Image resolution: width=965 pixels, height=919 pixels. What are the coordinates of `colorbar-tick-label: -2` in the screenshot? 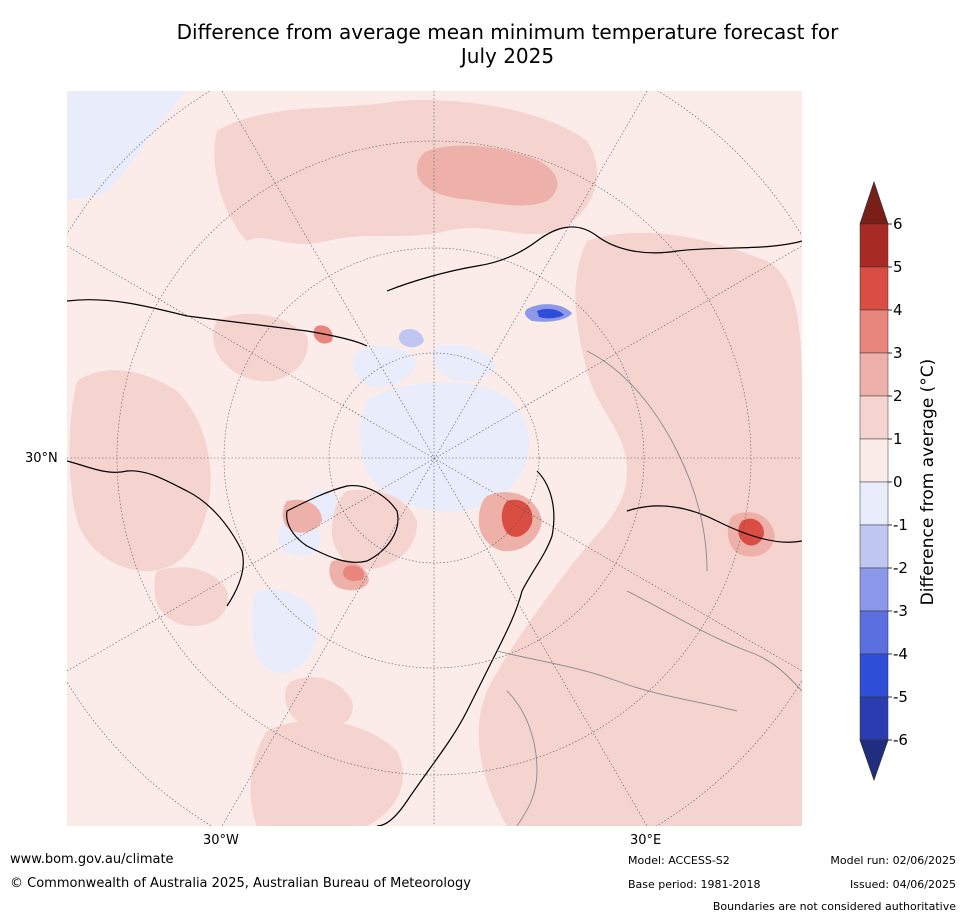 It's located at (900, 568).